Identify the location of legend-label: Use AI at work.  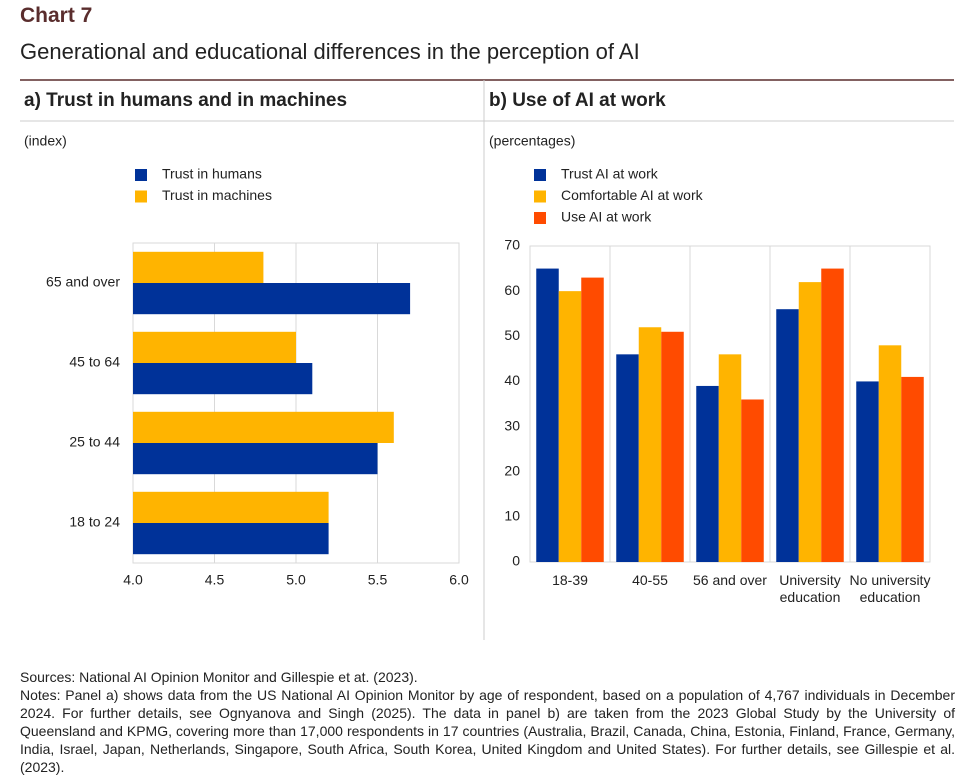
(606, 217).